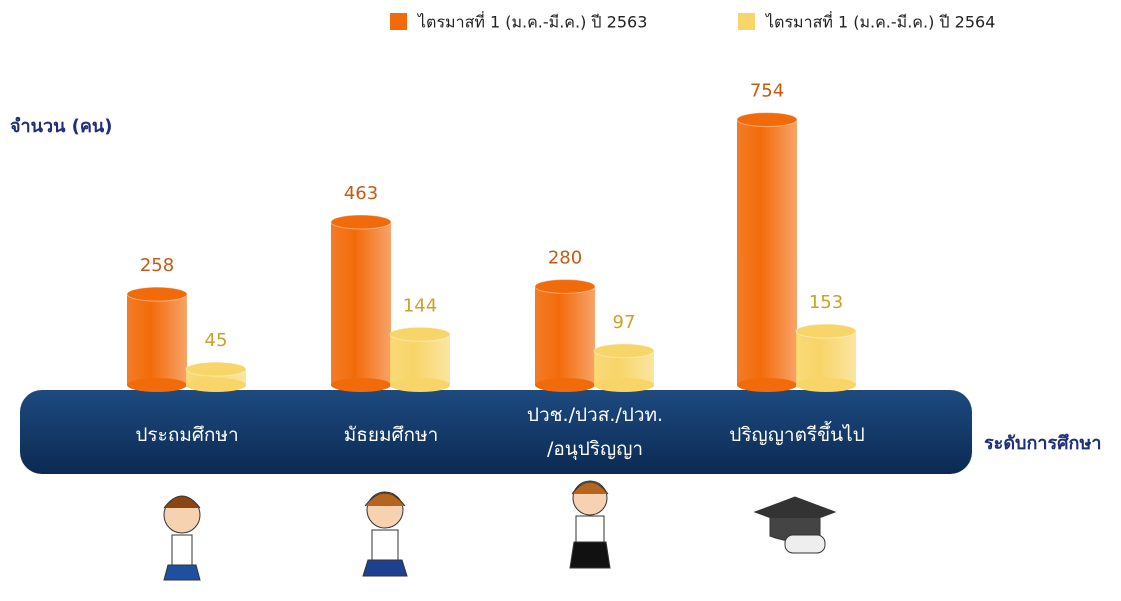 This screenshot has width=1121, height=601. Describe the element at coordinates (157, 265) in the screenshot. I see `value-label: 258` at that location.